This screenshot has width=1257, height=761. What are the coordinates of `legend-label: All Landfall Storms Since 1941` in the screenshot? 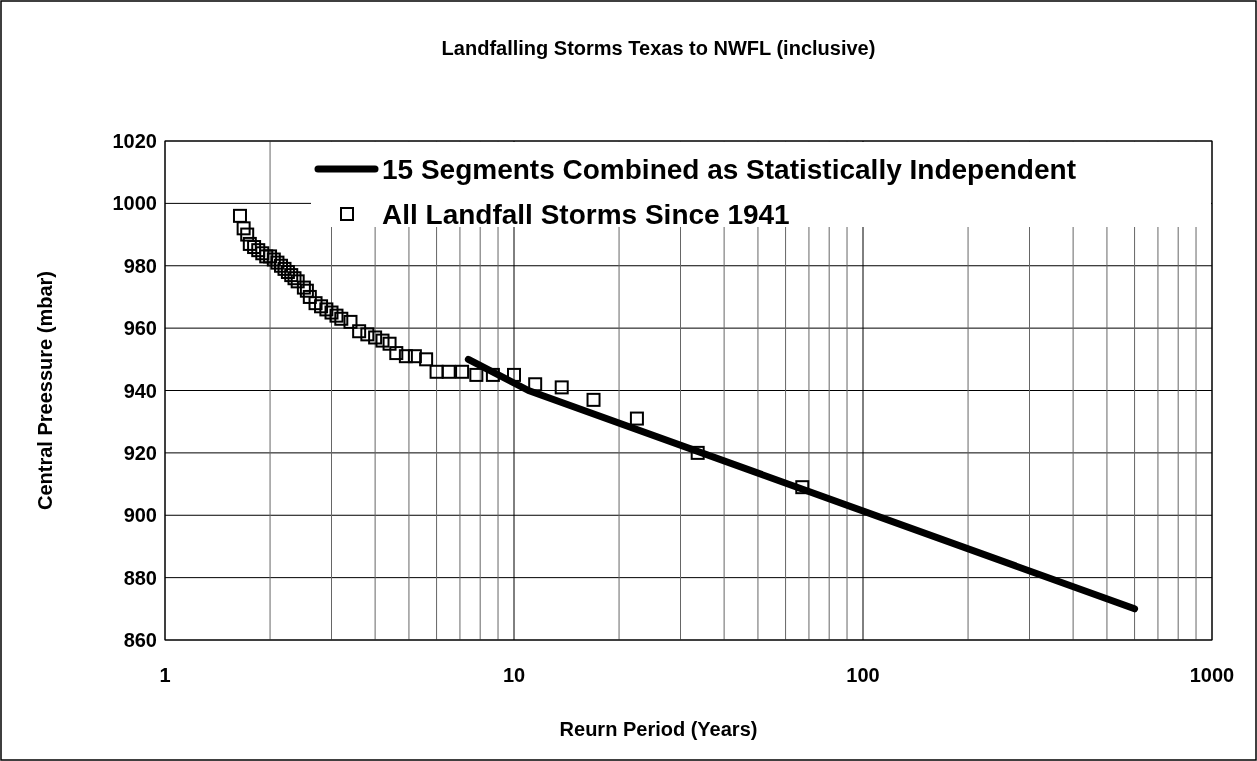 It's located at (586, 214).